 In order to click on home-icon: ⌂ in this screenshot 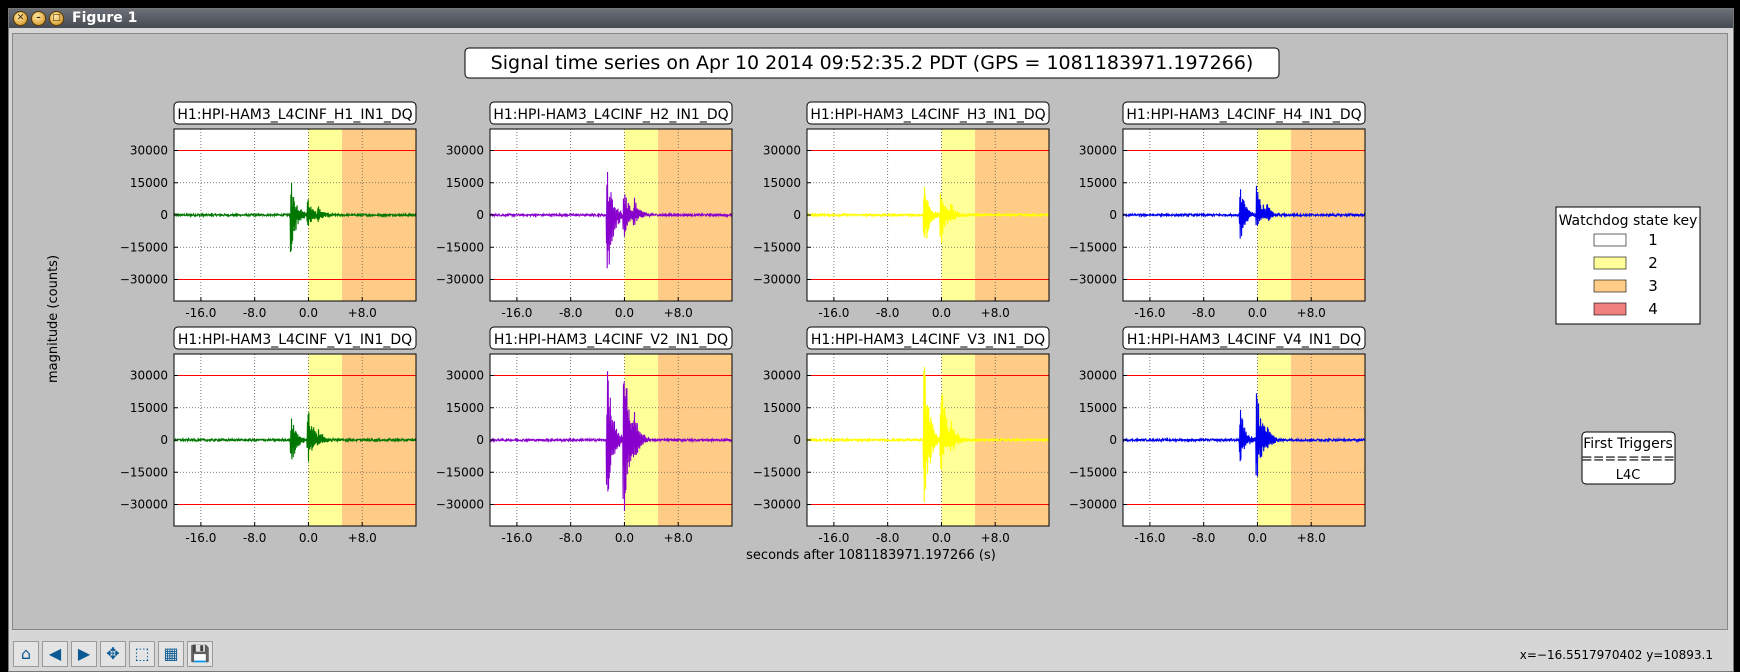, I will do `click(26, 654)`.